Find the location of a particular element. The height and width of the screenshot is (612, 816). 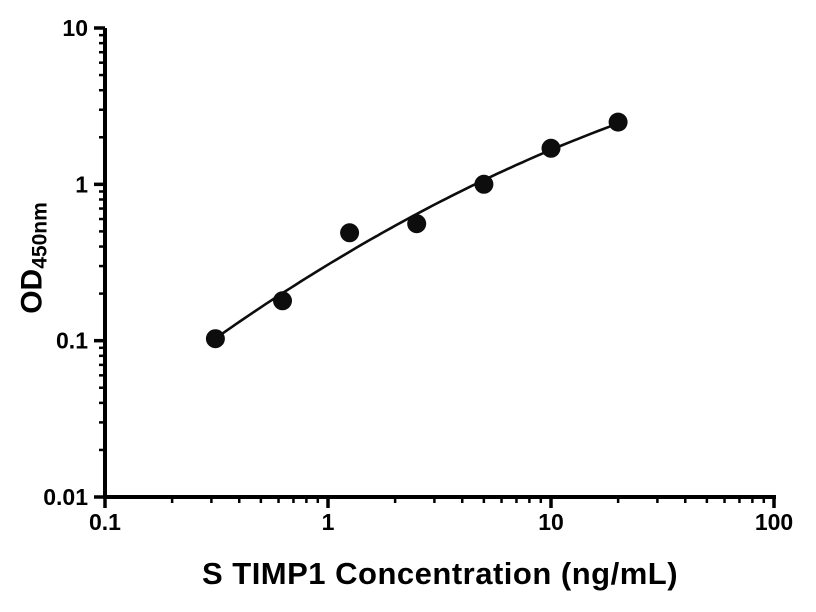

x-tick-label: 1 is located at coordinates (328, 522).